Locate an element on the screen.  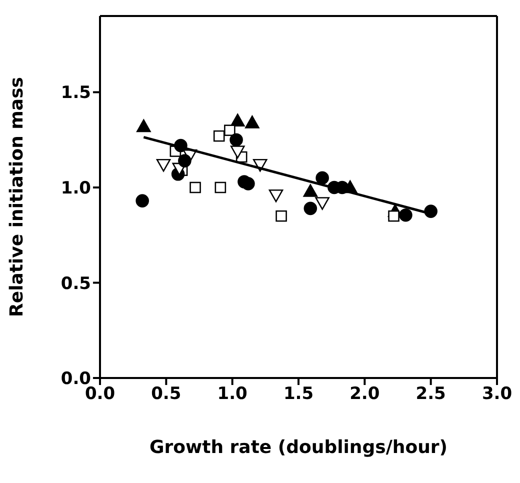
x-tick-label: 2.5 is located at coordinates (431, 394).